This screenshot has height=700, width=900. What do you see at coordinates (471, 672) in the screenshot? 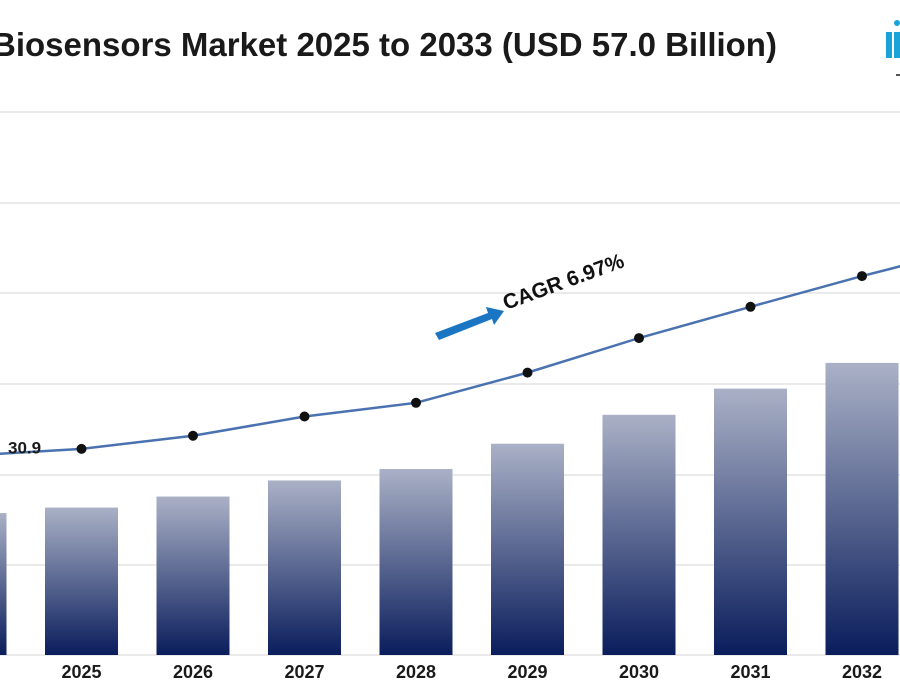
I see `x-axis-ticks: 2024202520262027202820292030203120322033` at bounding box center [471, 672].